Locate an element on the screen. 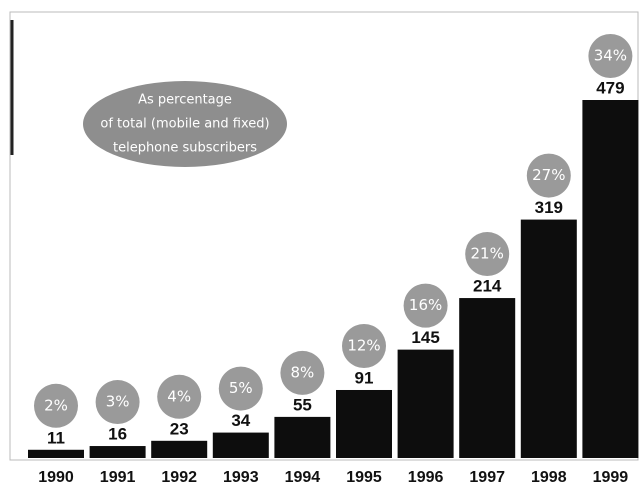 The image size is (642, 499). share-label: 27% is located at coordinates (548, 175).